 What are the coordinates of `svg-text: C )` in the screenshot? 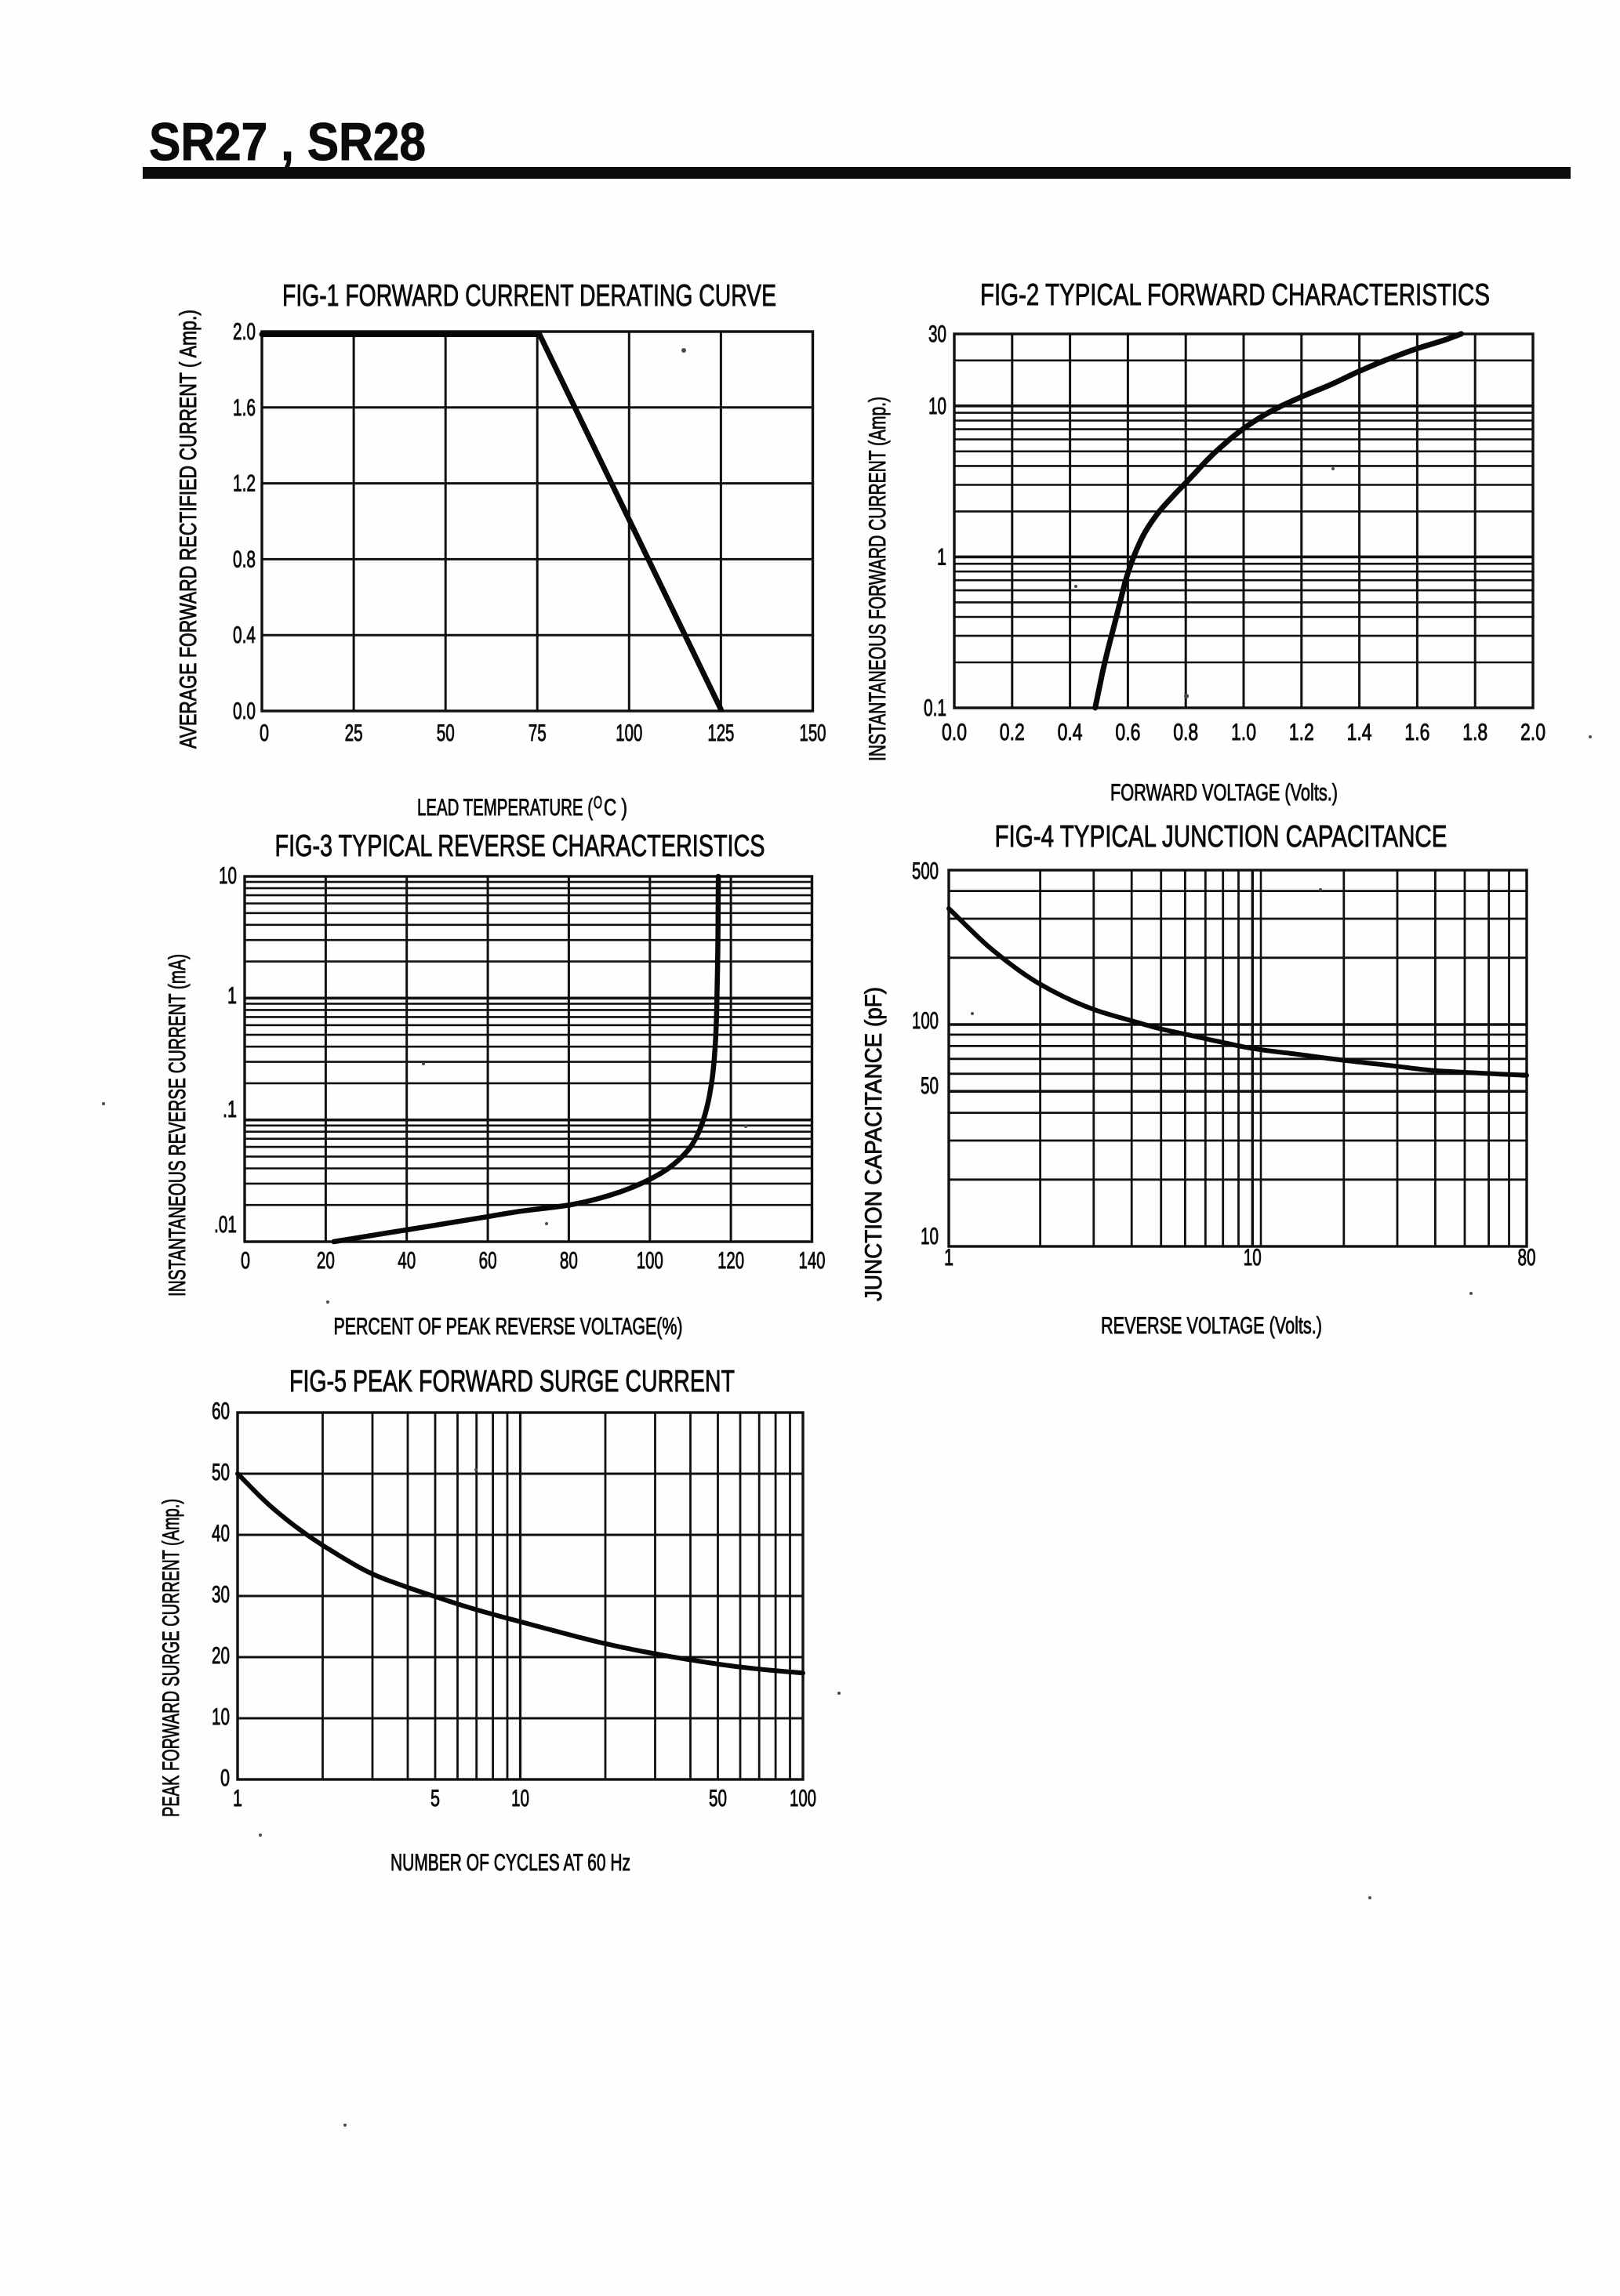 It's located at (615, 808).